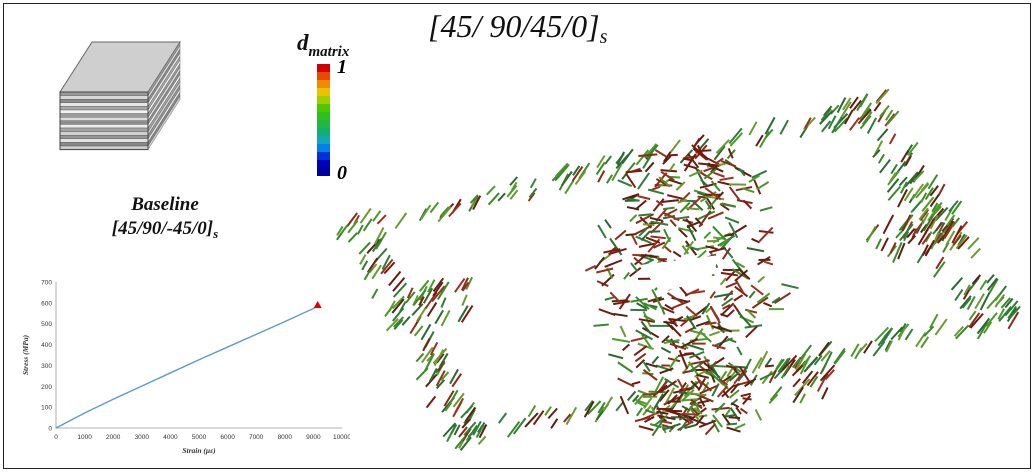 The image size is (1036, 473). Describe the element at coordinates (46, 387) in the screenshot. I see `y-tick-label: 200` at that location.